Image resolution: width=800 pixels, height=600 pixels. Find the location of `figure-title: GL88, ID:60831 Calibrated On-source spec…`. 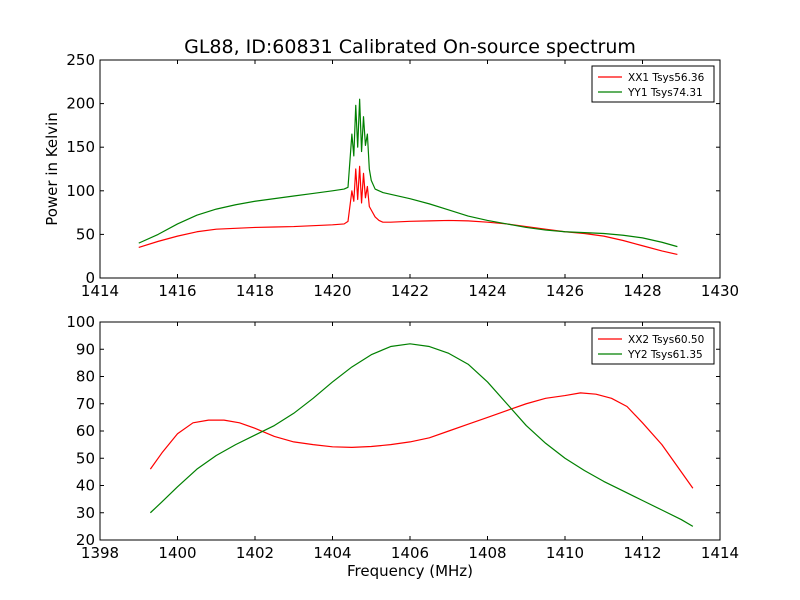

figure-title: GL88, ID:60831 Calibrated On-source spec… is located at coordinates (410, 47).